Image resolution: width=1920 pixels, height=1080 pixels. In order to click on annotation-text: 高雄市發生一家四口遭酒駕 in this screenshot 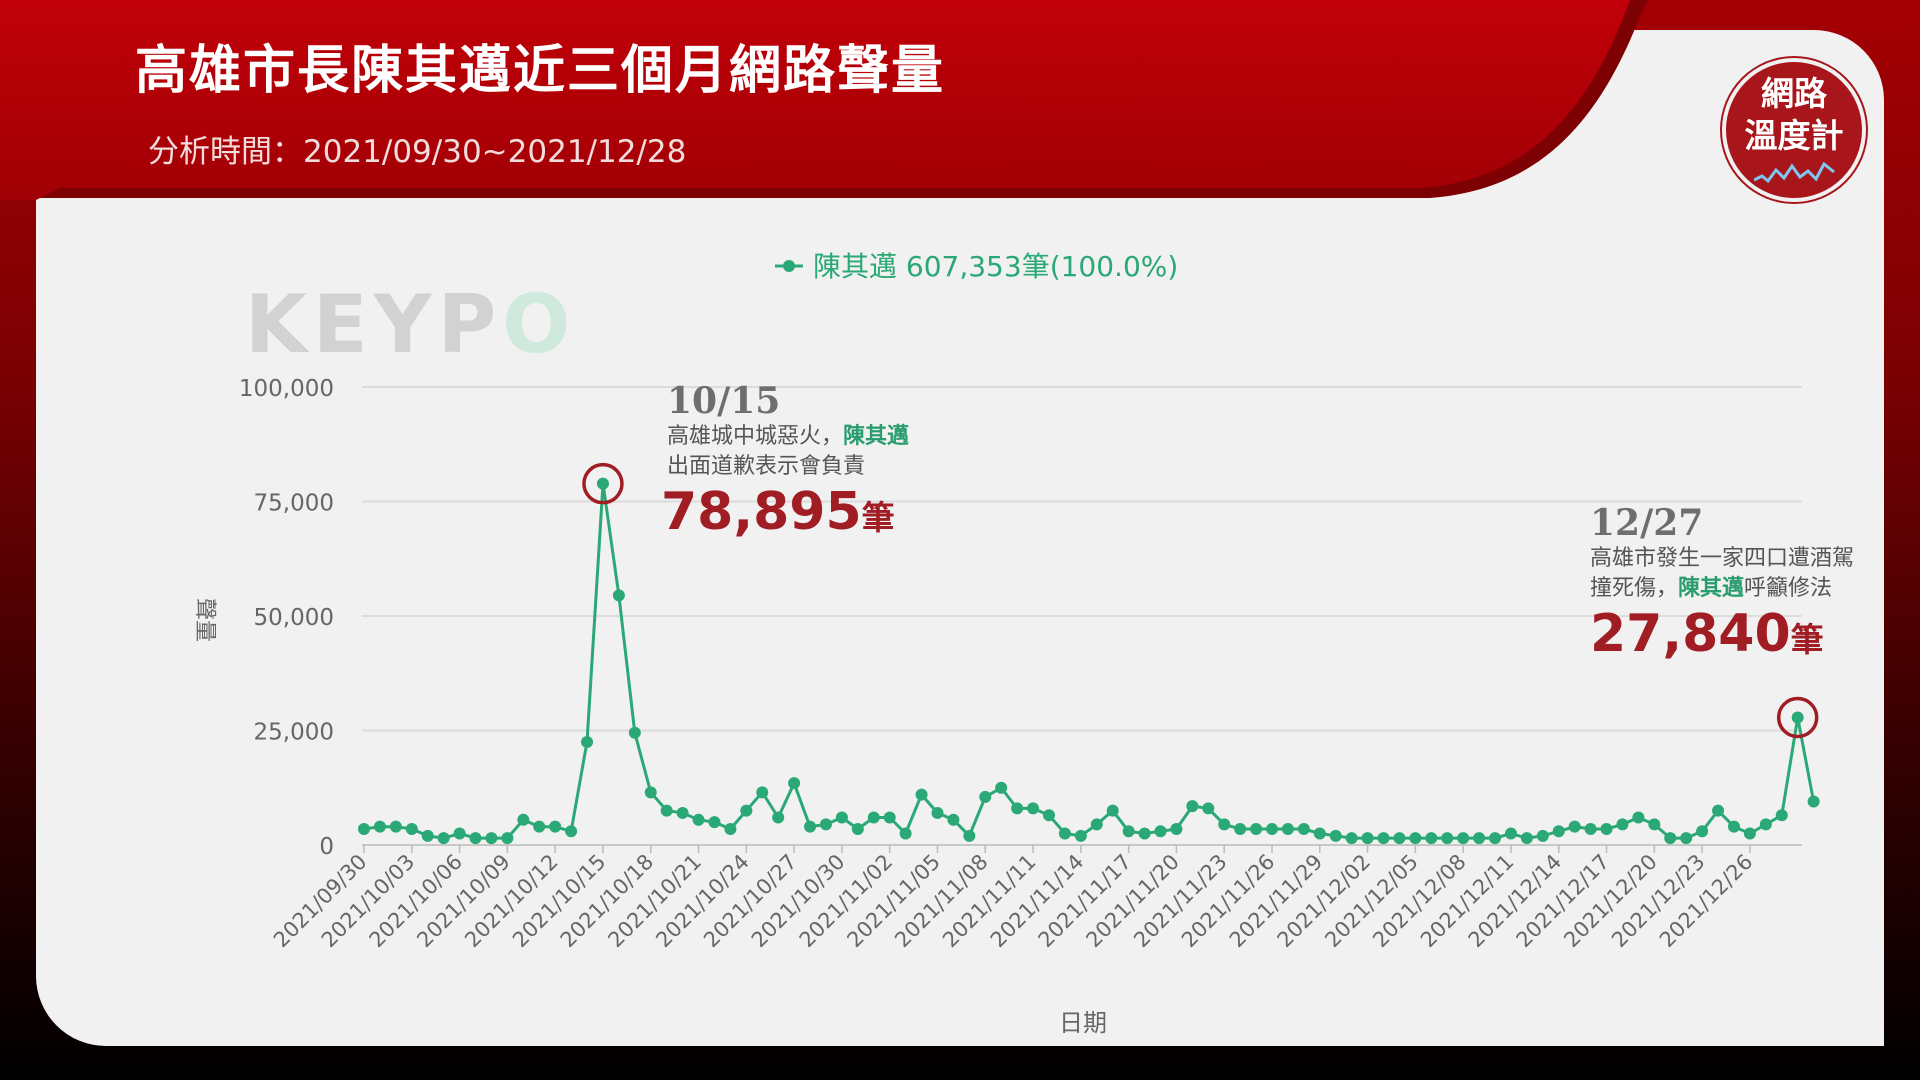, I will do `click(1722, 558)`.